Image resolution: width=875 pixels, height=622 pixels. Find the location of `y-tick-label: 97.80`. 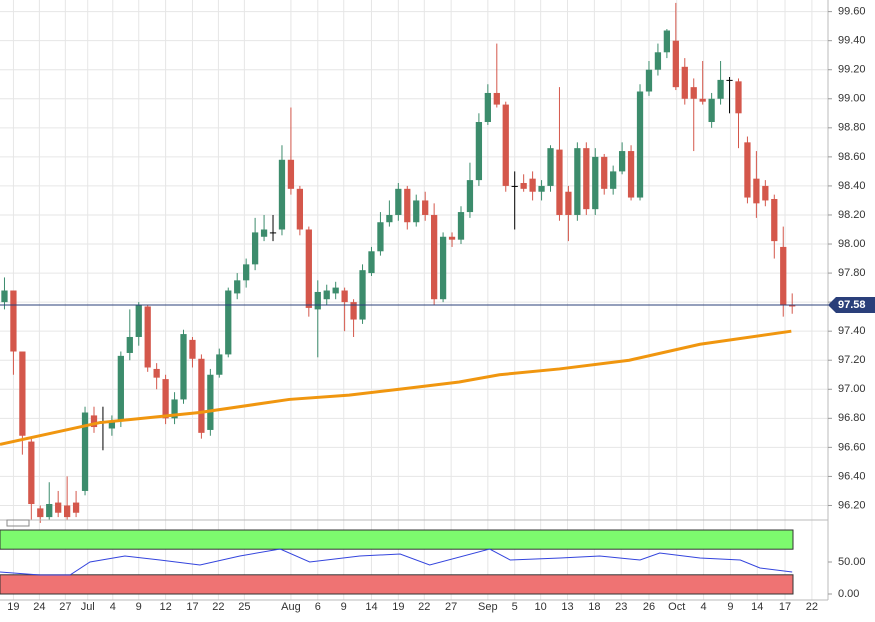

y-tick-label: 97.80 is located at coordinates (852, 273).